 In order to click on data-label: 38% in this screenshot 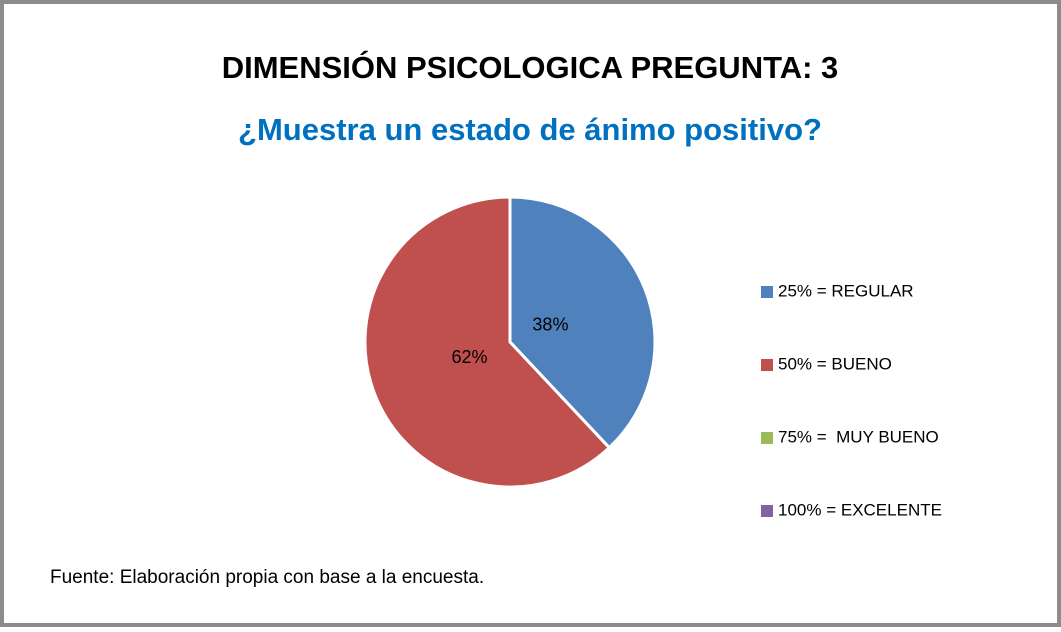, I will do `click(550, 325)`.